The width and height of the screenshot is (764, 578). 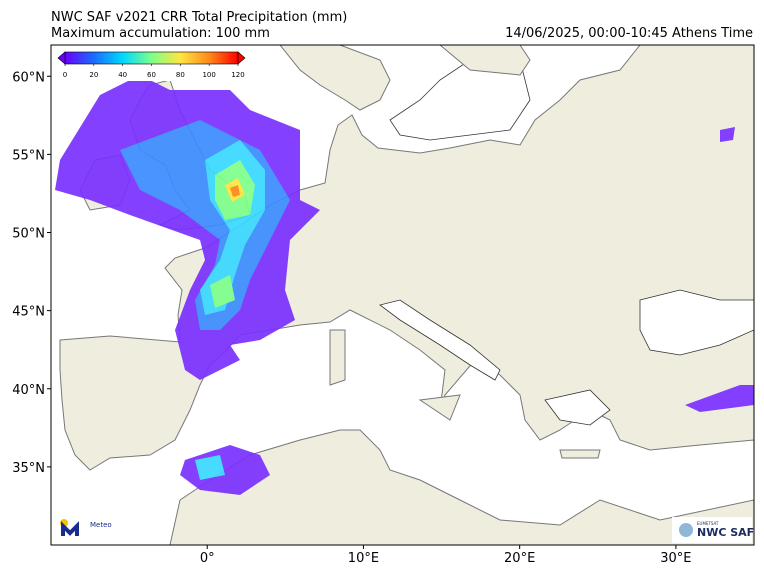 I want to click on eumetsat-text: EUMETSAT, so click(x=708, y=523).